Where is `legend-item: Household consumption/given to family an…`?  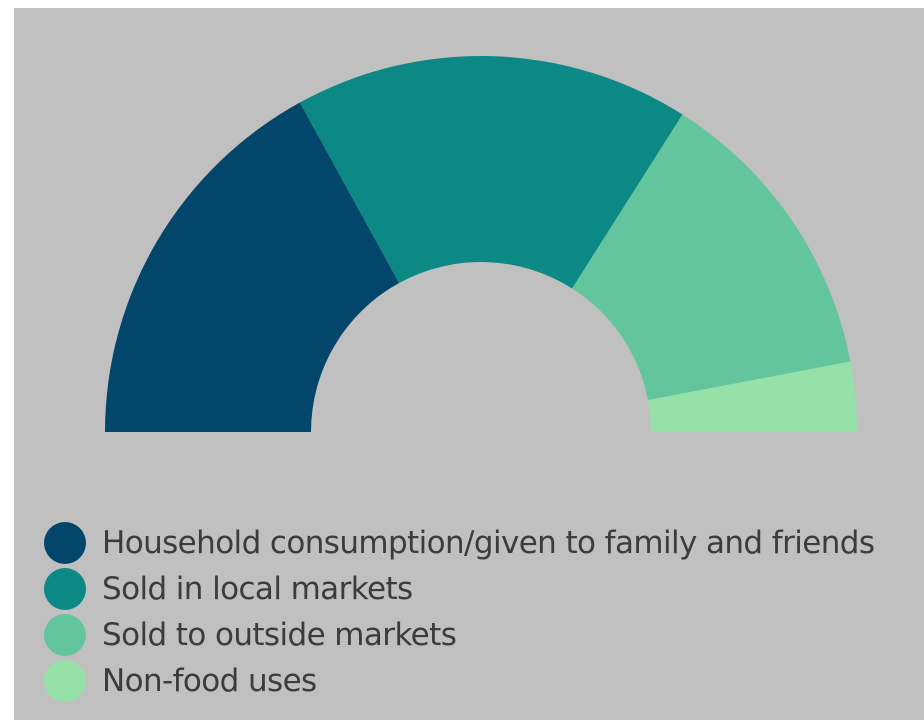 legend-item: Household consumption/given to family an… is located at coordinates (459, 543).